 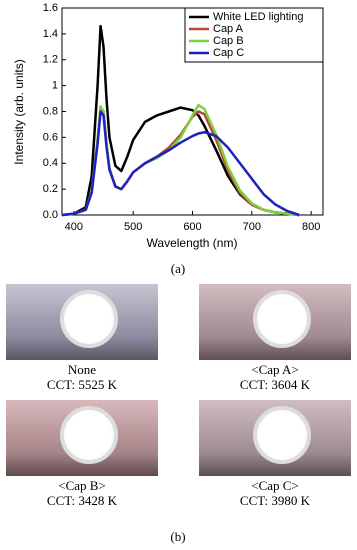 I want to click on y-tick-label: 1.6, so click(x=50, y=8).